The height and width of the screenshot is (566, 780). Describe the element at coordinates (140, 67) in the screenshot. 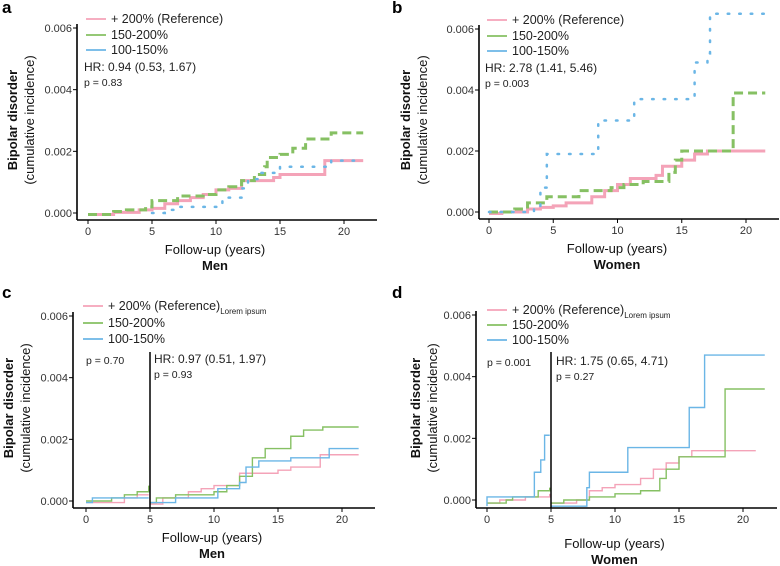

I see `hazard-ratio: HR: 0.94 (0.53, 1.67)` at that location.